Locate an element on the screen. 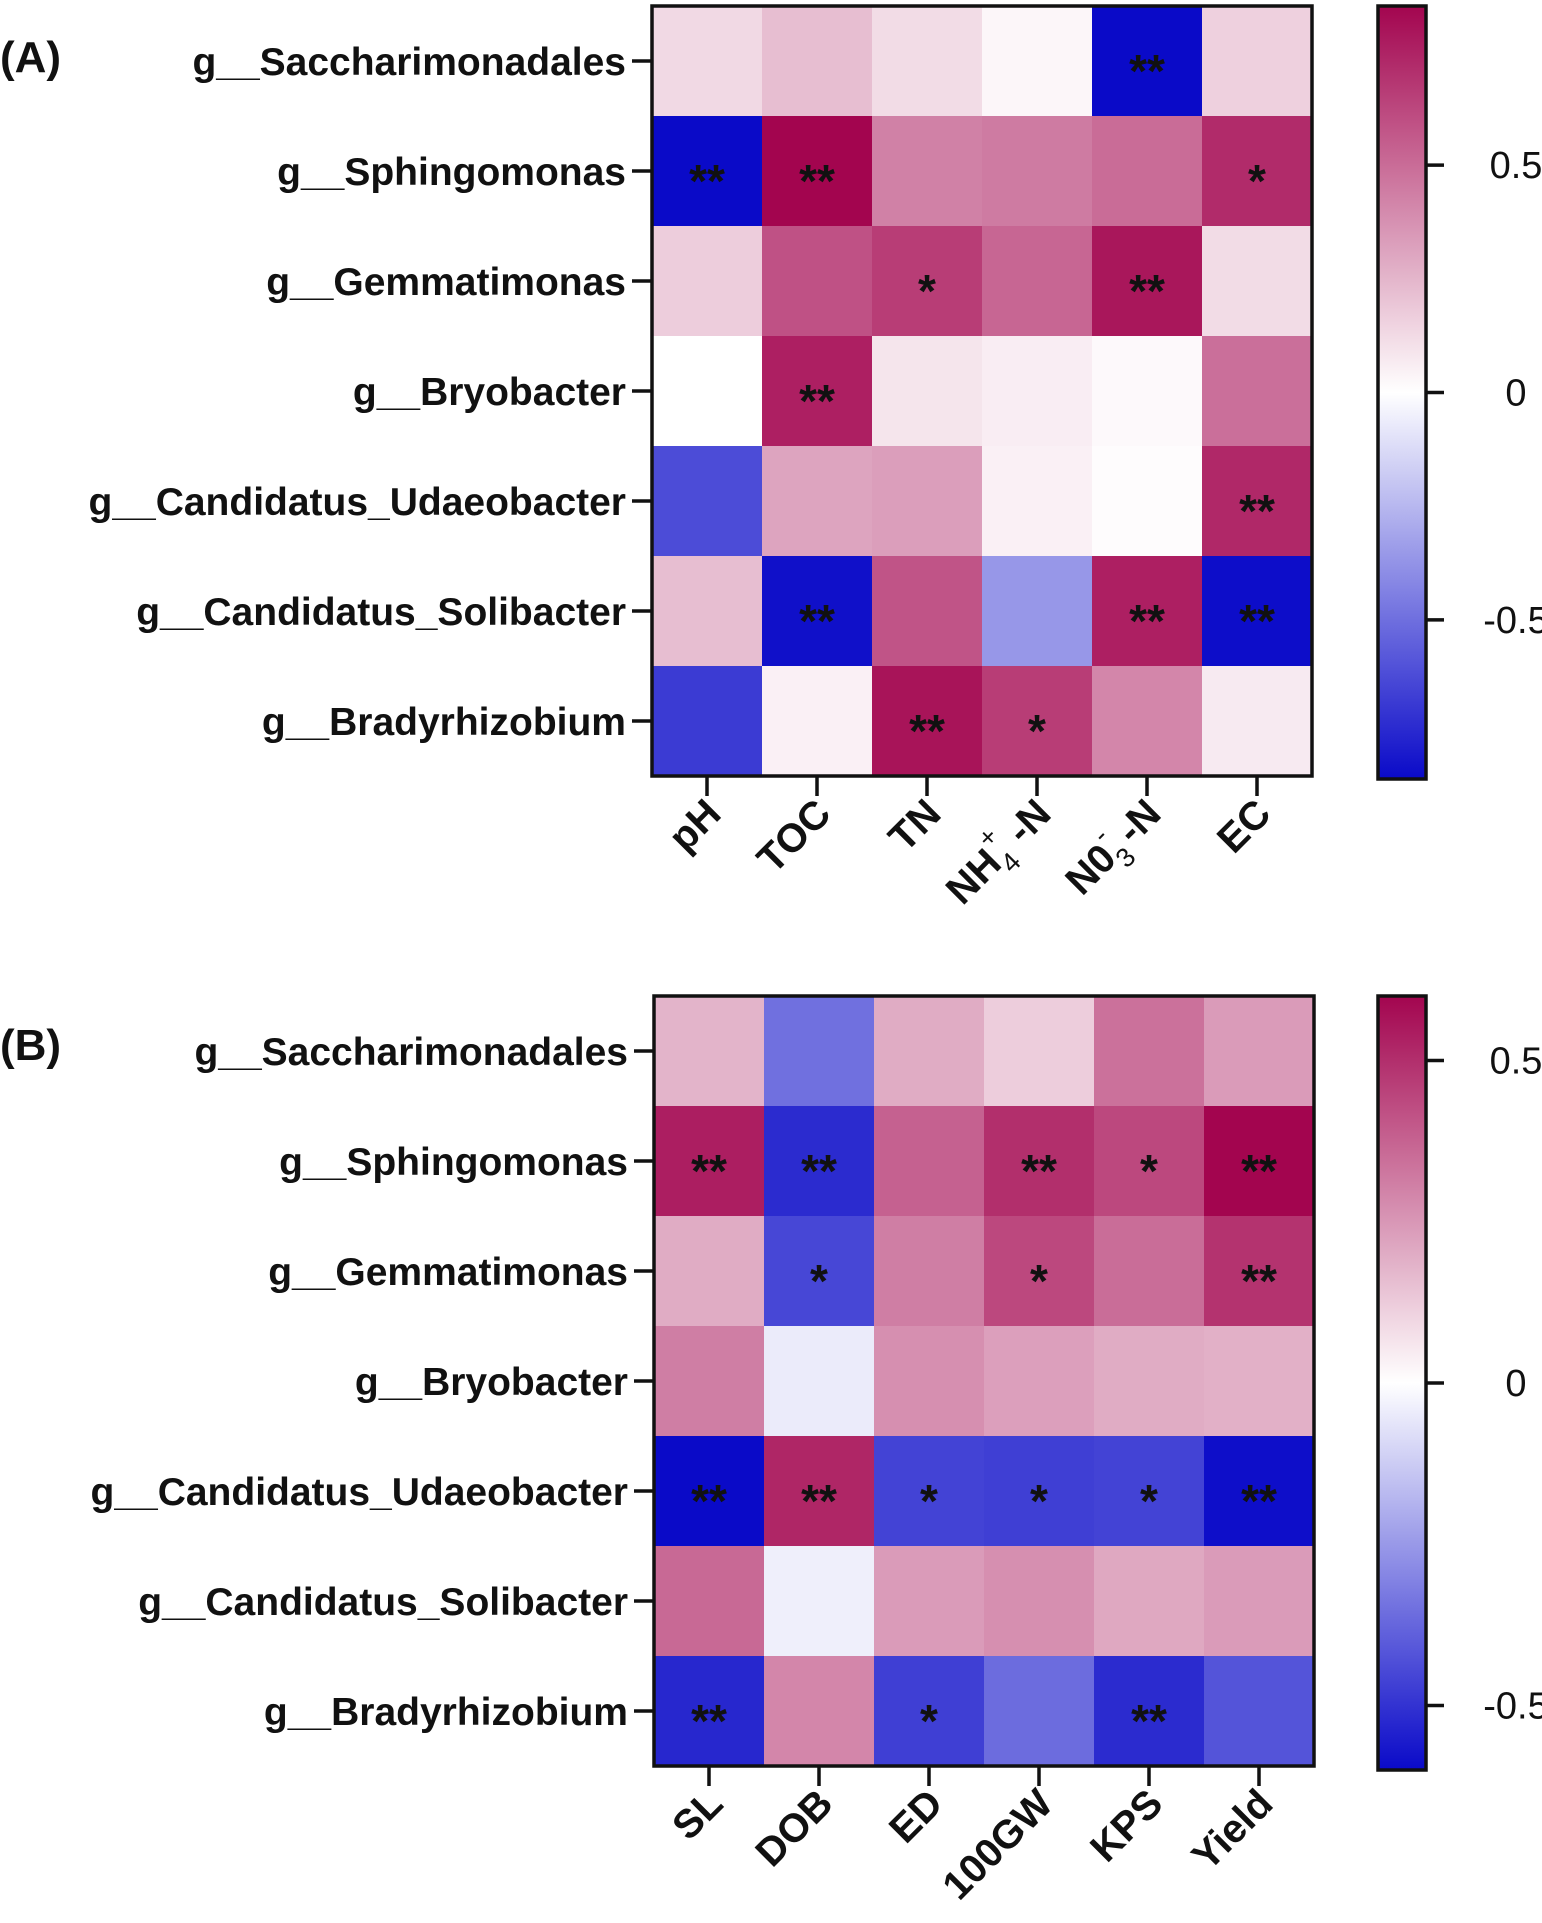 This screenshot has width=1542, height=1923. row-label: g__Candidatus_Udaeobacter is located at coordinates (358, 502).